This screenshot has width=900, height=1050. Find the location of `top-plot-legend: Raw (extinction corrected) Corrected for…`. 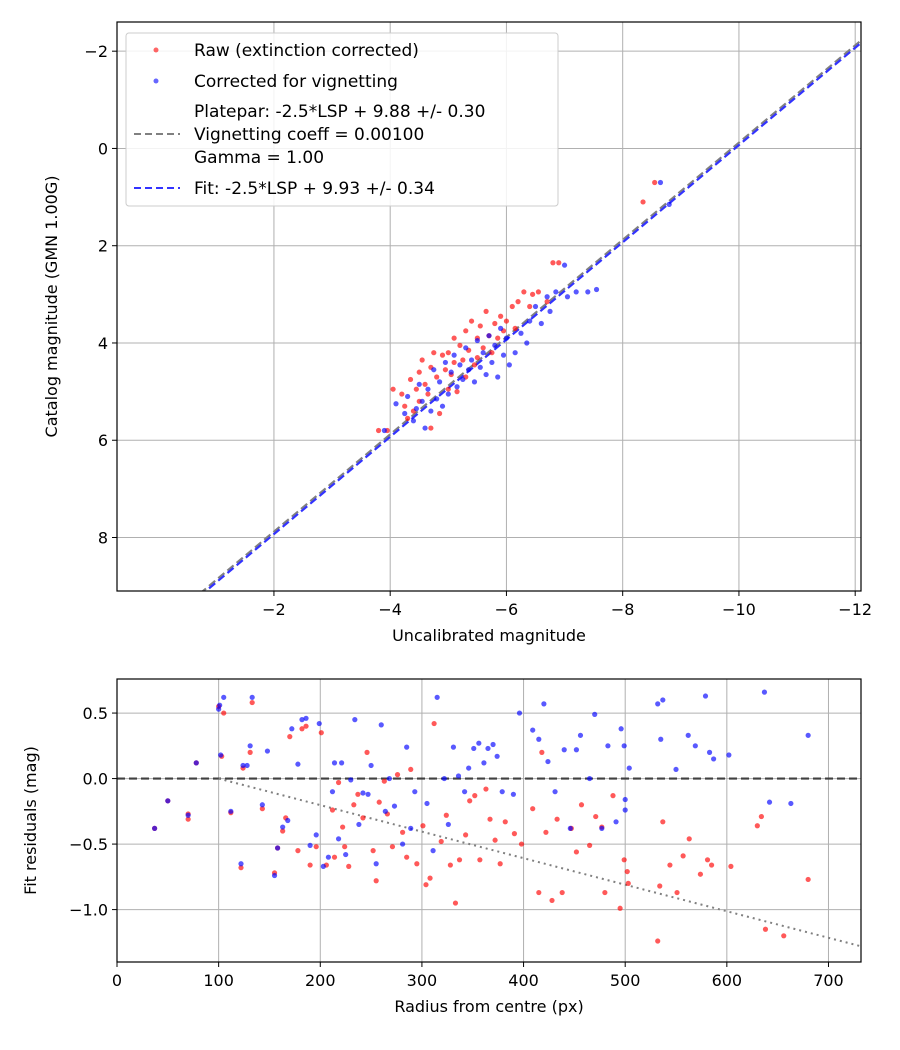

top-plot-legend: Raw (extinction corrected) Corrected for… is located at coordinates (342, 119).